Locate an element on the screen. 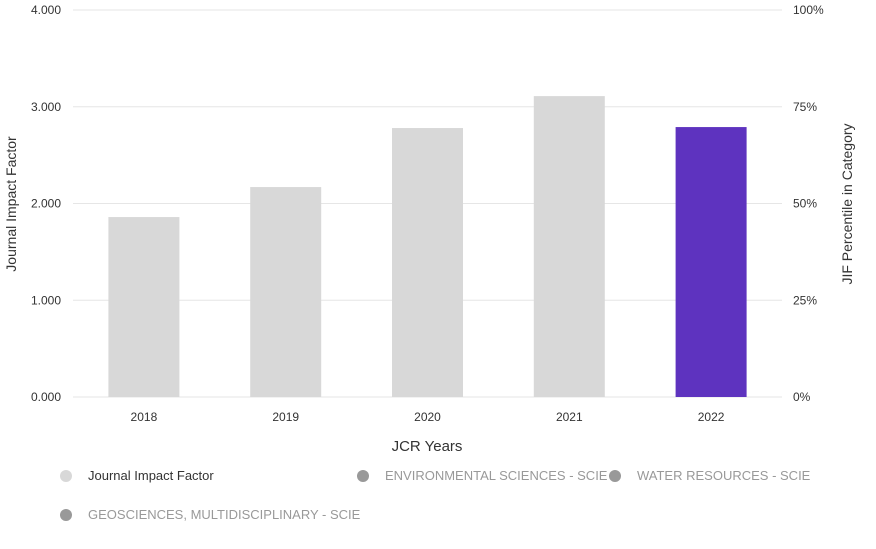 Image resolution: width=876 pixels, height=549 pixels. legend-item-environmental-sciences: ENVIRONMENTAL SCIENCES - SCIE is located at coordinates (482, 475).